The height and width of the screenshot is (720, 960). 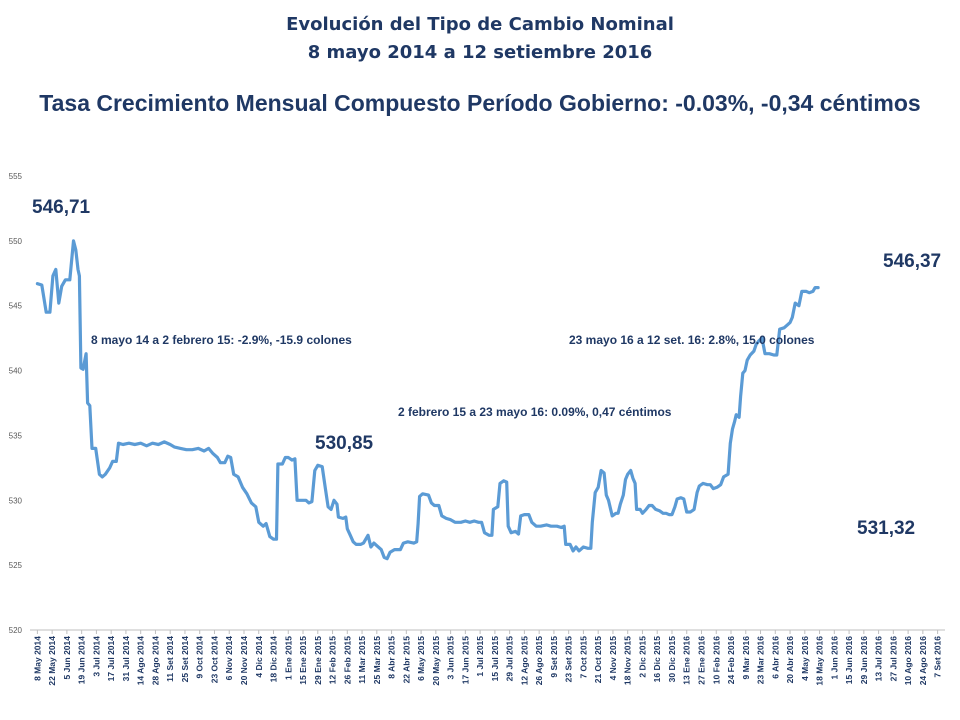 I want to click on x-tick-label: 5 Jun 2014, so click(x=67, y=658).